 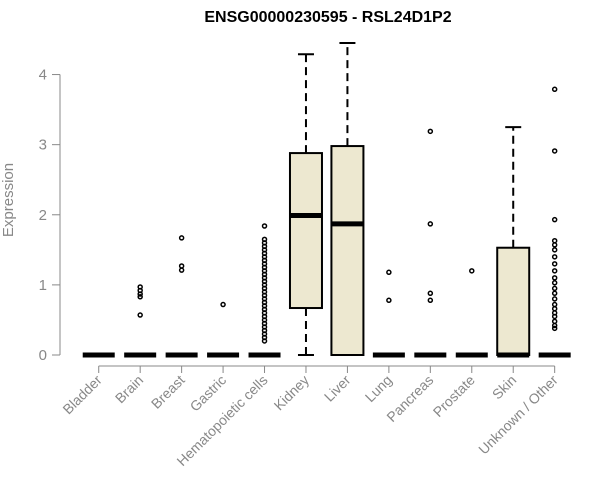 What do you see at coordinates (50, 215) in the screenshot?
I see `y-axis: 0 1 2 3 4` at bounding box center [50, 215].